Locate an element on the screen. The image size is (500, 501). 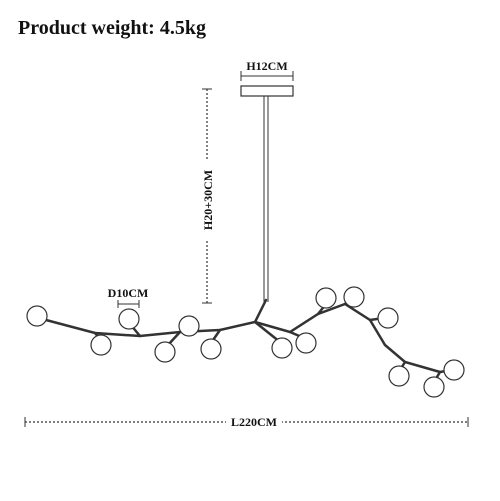
rod is located at coordinates (266, 199).